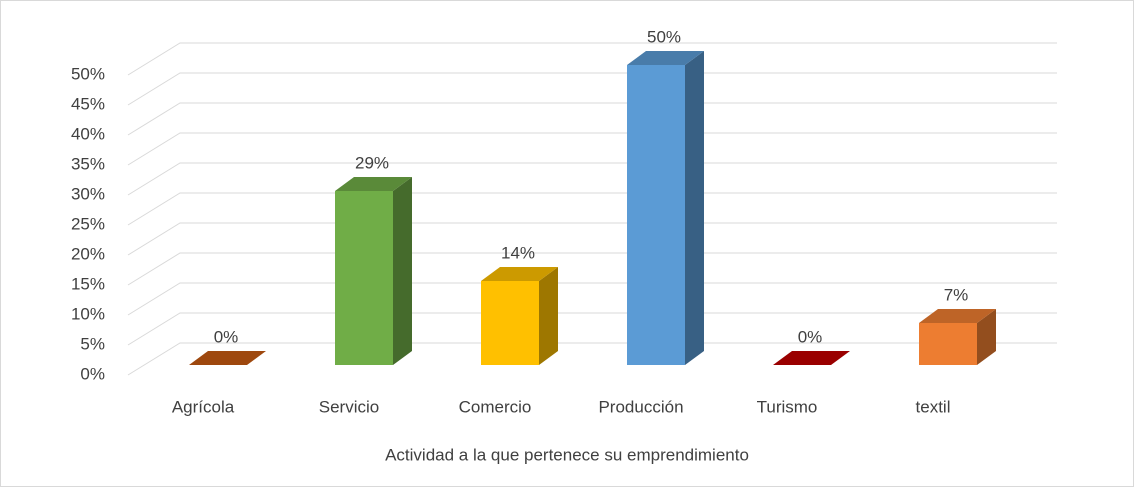 The image size is (1134, 487). Describe the element at coordinates (640, 406) in the screenshot. I see `x-tick-label: Producción` at that location.